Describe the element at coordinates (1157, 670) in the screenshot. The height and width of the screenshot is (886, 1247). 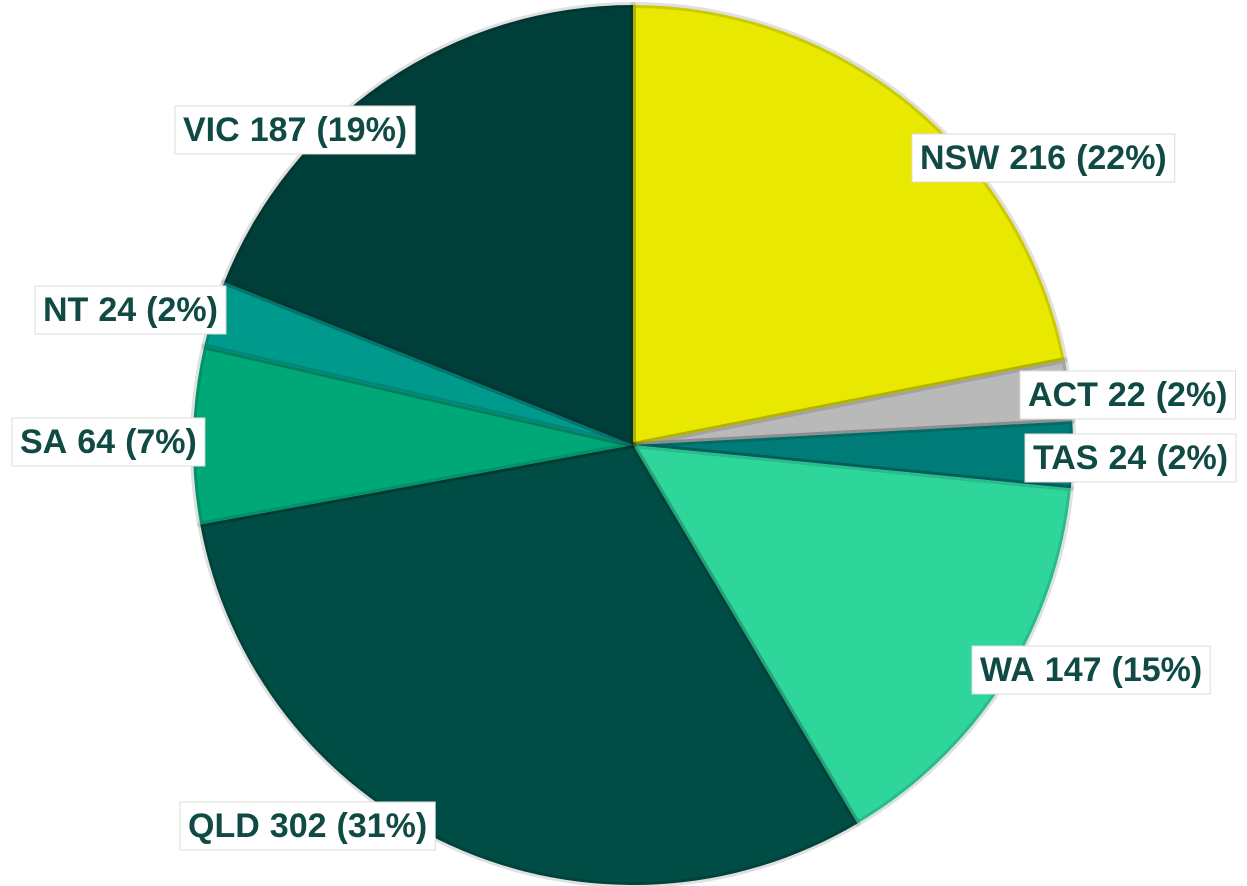
I see `label-percent: (15%)` at that location.